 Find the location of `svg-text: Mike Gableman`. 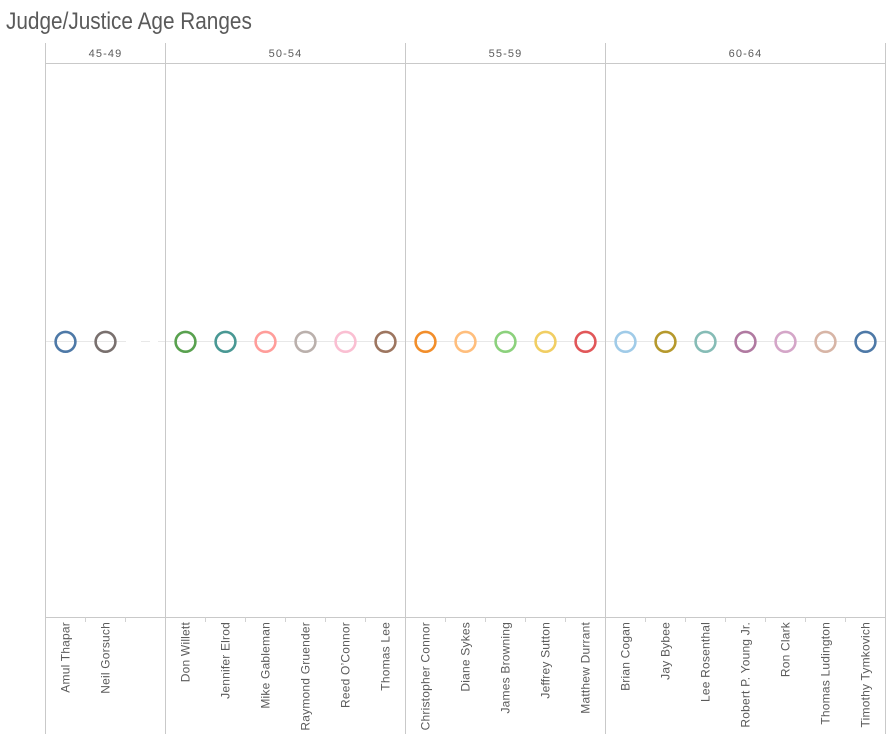

svg-text: Mike Gableman is located at coordinates (266, 665).